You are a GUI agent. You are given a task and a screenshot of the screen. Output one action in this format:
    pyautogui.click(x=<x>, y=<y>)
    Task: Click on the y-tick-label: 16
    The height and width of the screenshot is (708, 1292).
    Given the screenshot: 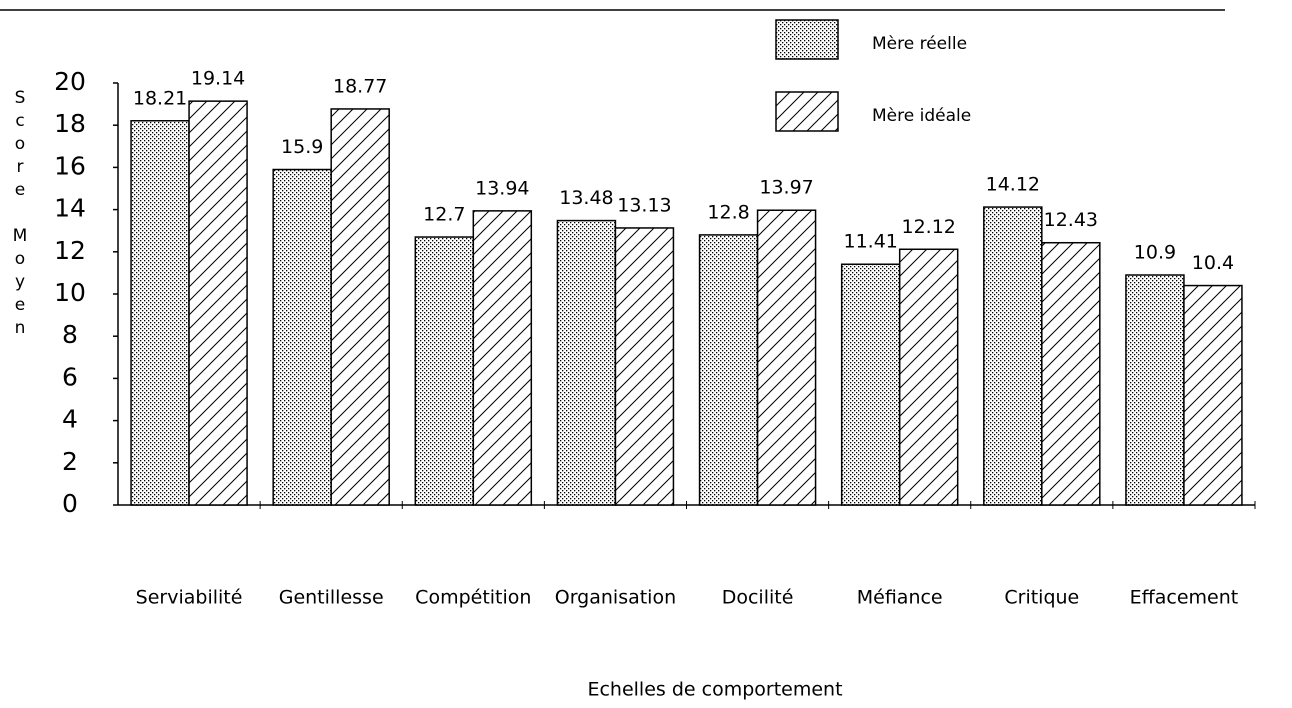 What is the action you would take?
    pyautogui.click(x=70, y=165)
    